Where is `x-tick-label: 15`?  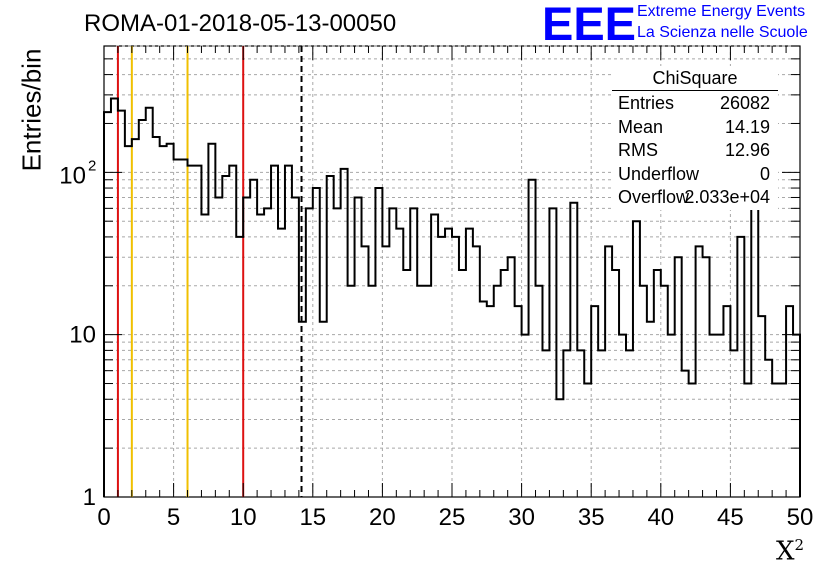
x-tick-label: 15 is located at coordinates (312, 517).